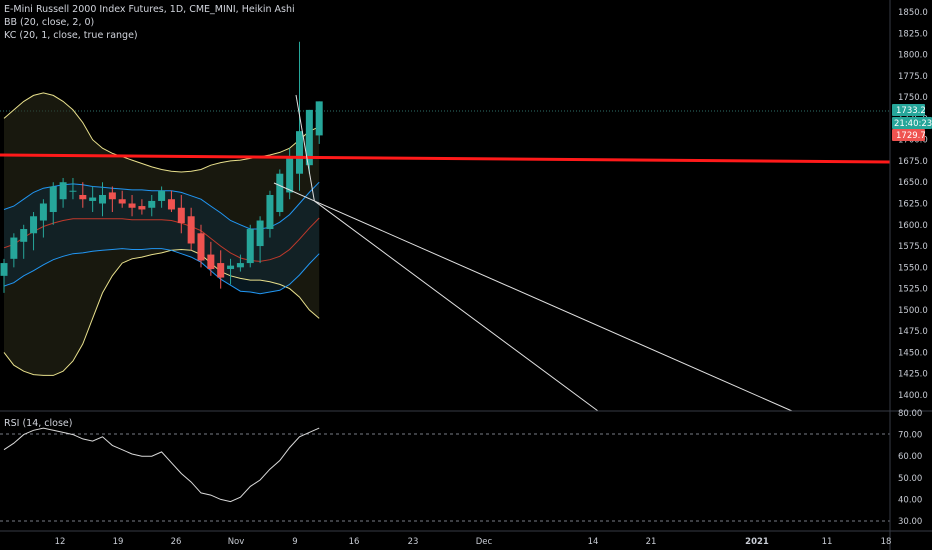 This screenshot has width=932, height=550. I want to click on time-tick-label: Dec, so click(484, 542).